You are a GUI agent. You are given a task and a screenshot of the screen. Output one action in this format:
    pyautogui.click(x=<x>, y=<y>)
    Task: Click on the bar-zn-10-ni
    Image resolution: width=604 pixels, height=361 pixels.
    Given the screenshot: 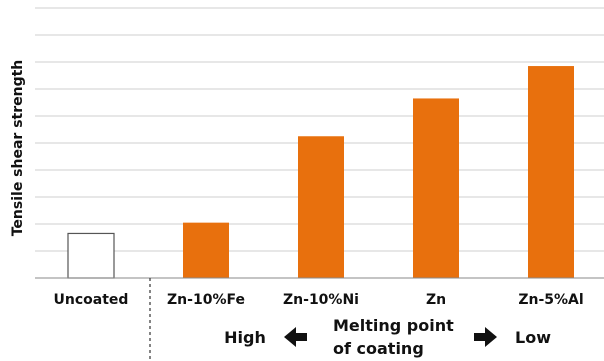 What is the action you would take?
    pyautogui.click(x=321, y=207)
    